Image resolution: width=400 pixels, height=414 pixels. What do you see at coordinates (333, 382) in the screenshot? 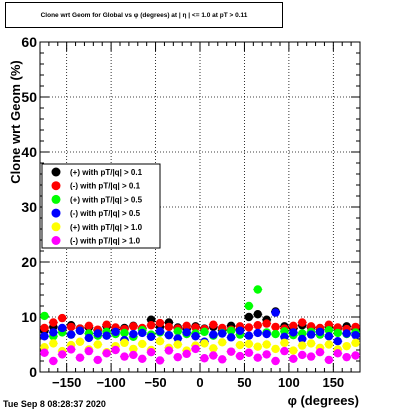
I see `x-tick-label: 150` at bounding box center [333, 382].